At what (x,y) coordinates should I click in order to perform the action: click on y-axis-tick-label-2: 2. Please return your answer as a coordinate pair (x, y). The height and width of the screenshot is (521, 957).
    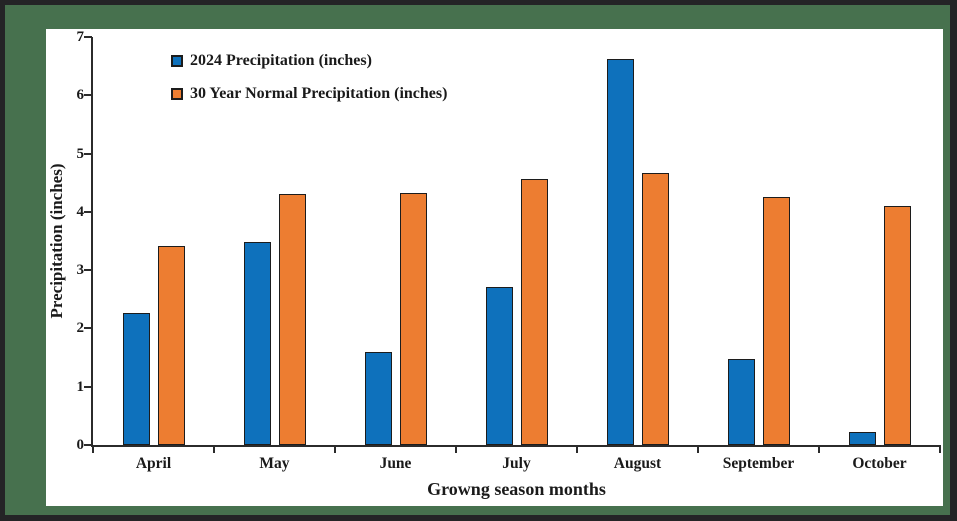
    Looking at the image, I should click on (80, 328).